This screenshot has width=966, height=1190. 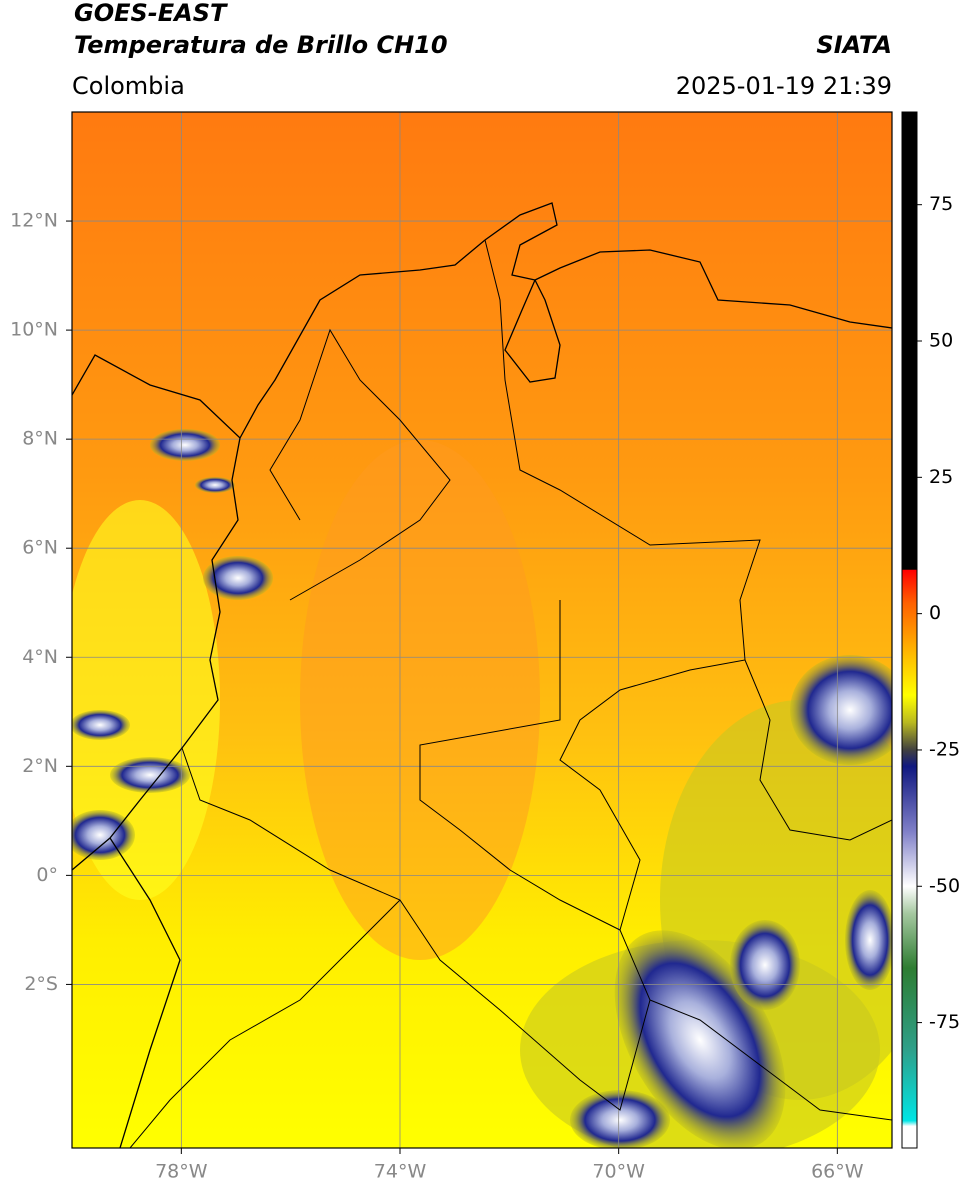 I want to click on y-tick-label: 4°N, so click(x=40, y=657).